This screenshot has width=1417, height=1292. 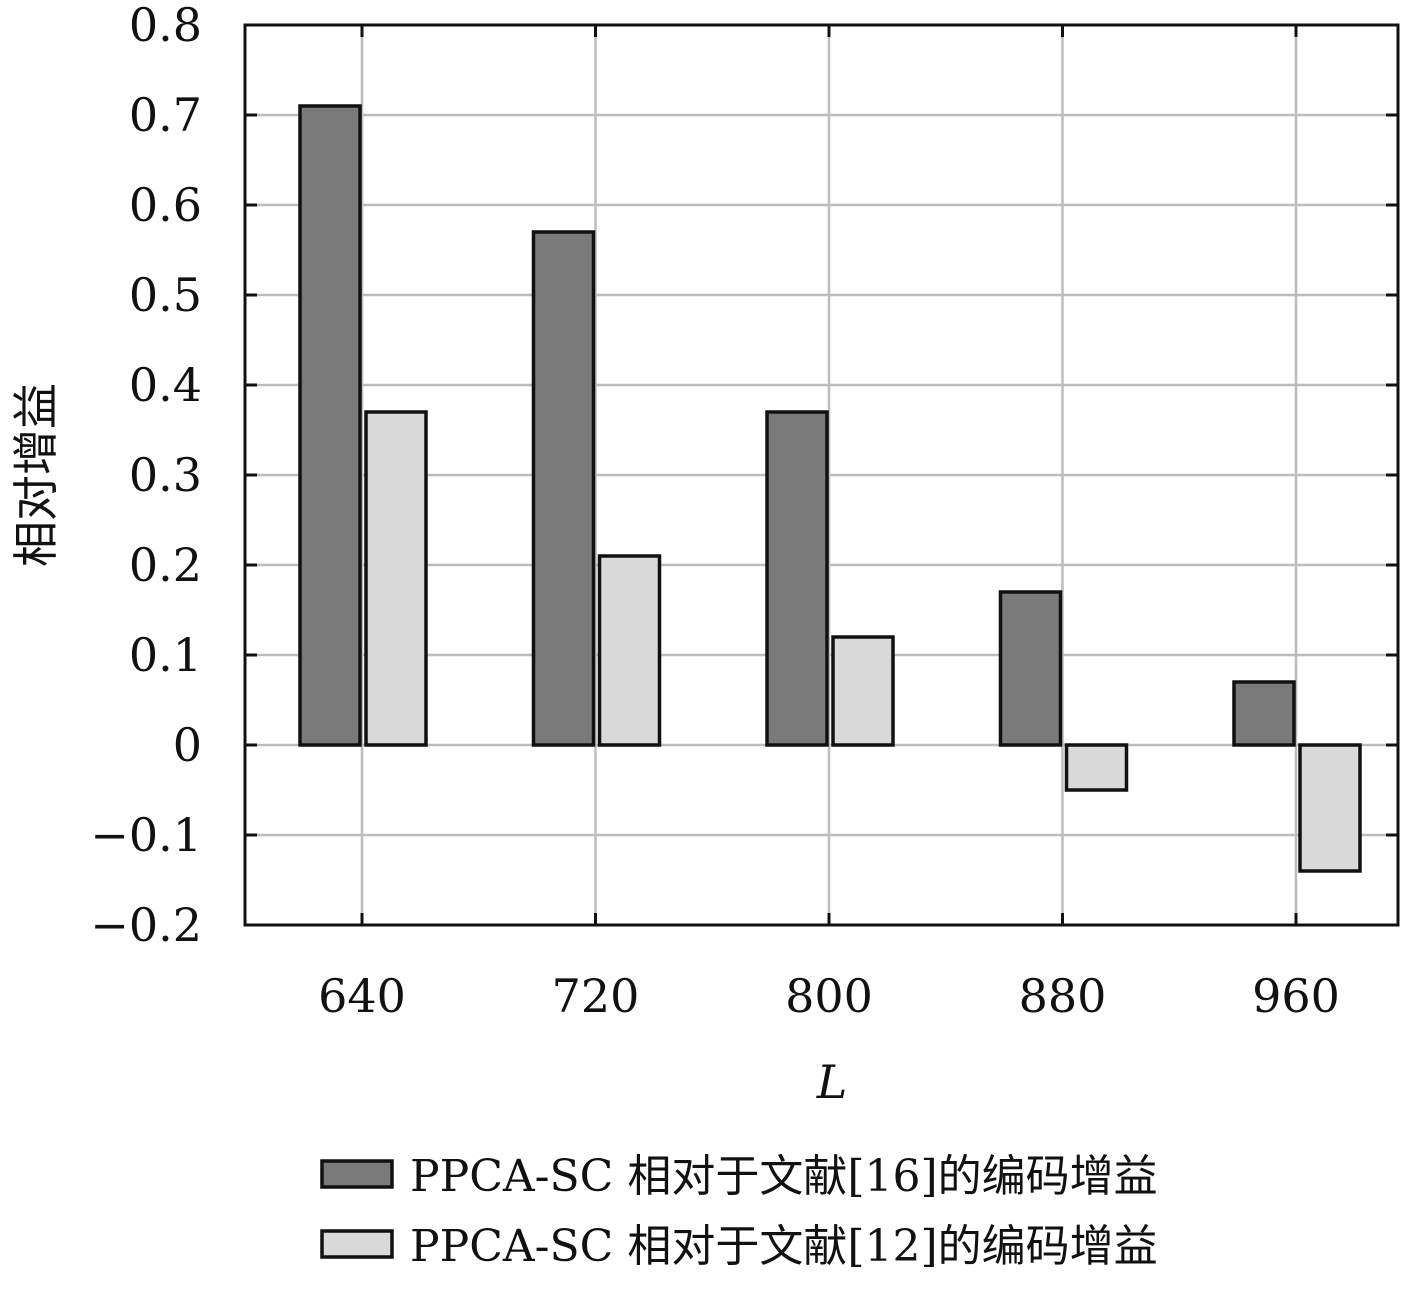 What do you see at coordinates (165, 475) in the screenshot?
I see `y-tick-label: 0.3` at bounding box center [165, 475].